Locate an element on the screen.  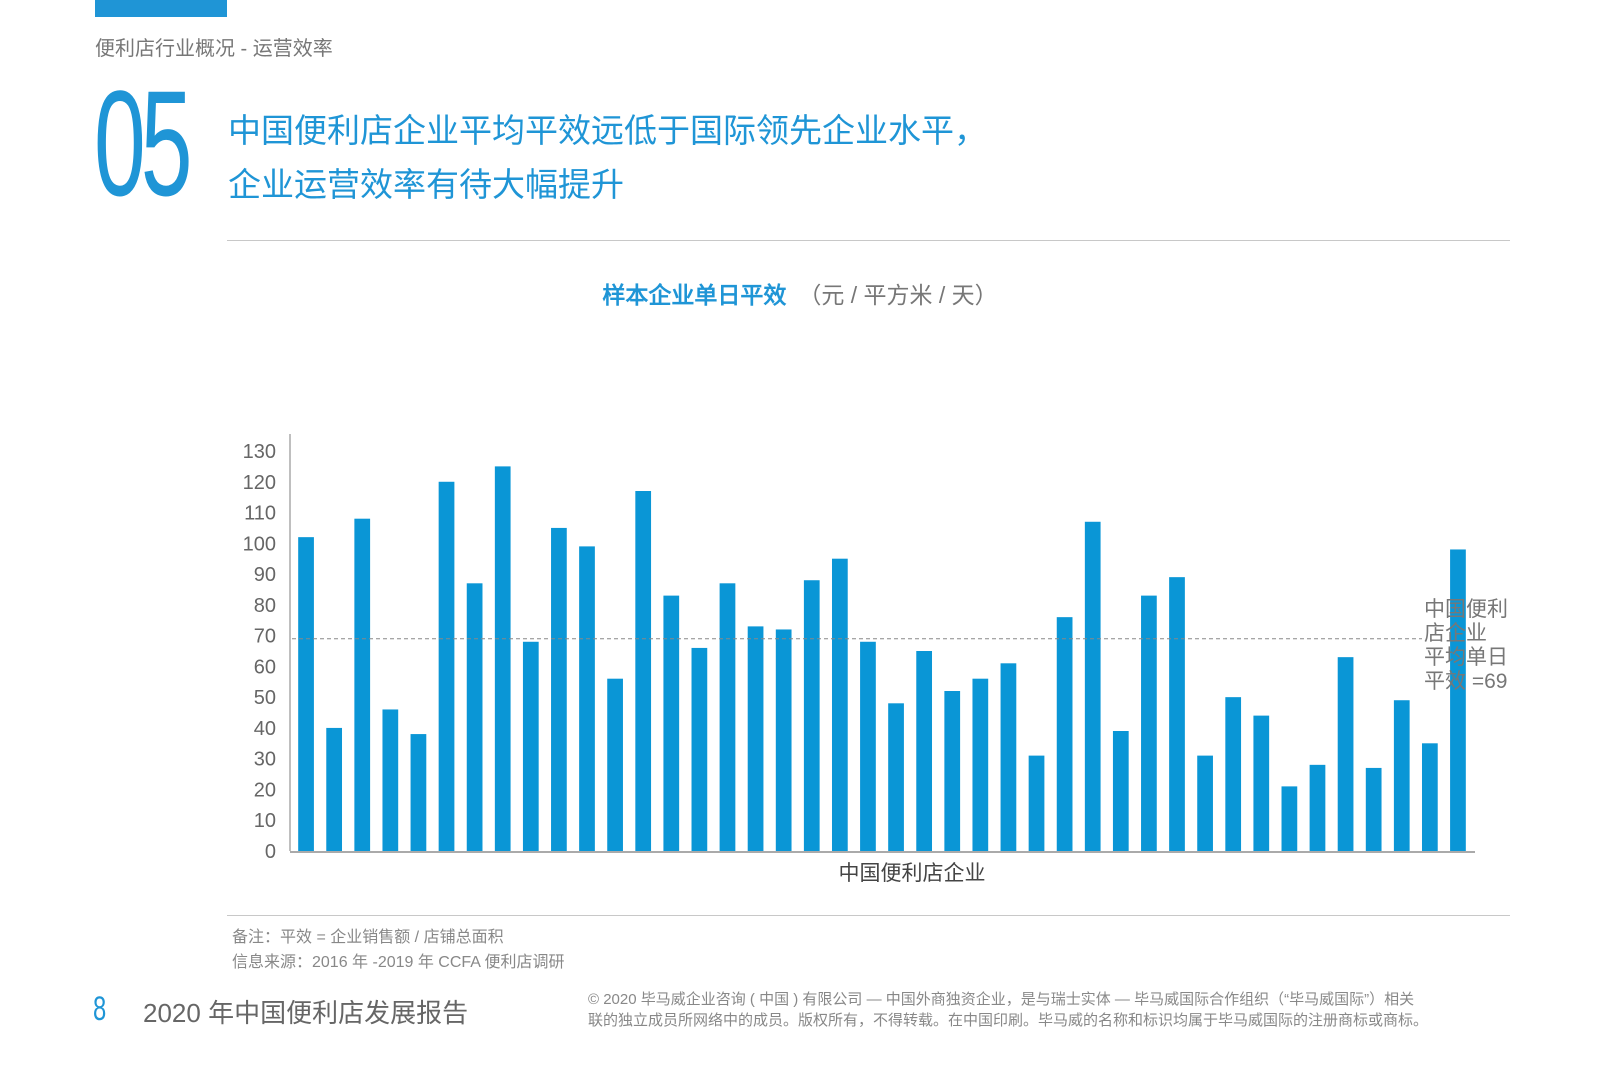
y-tick-label: 70 is located at coordinates (265, 637).